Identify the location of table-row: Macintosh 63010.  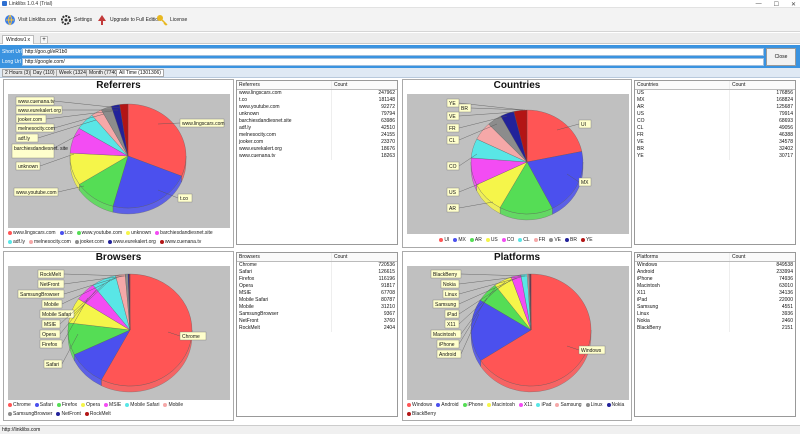
(715, 286).